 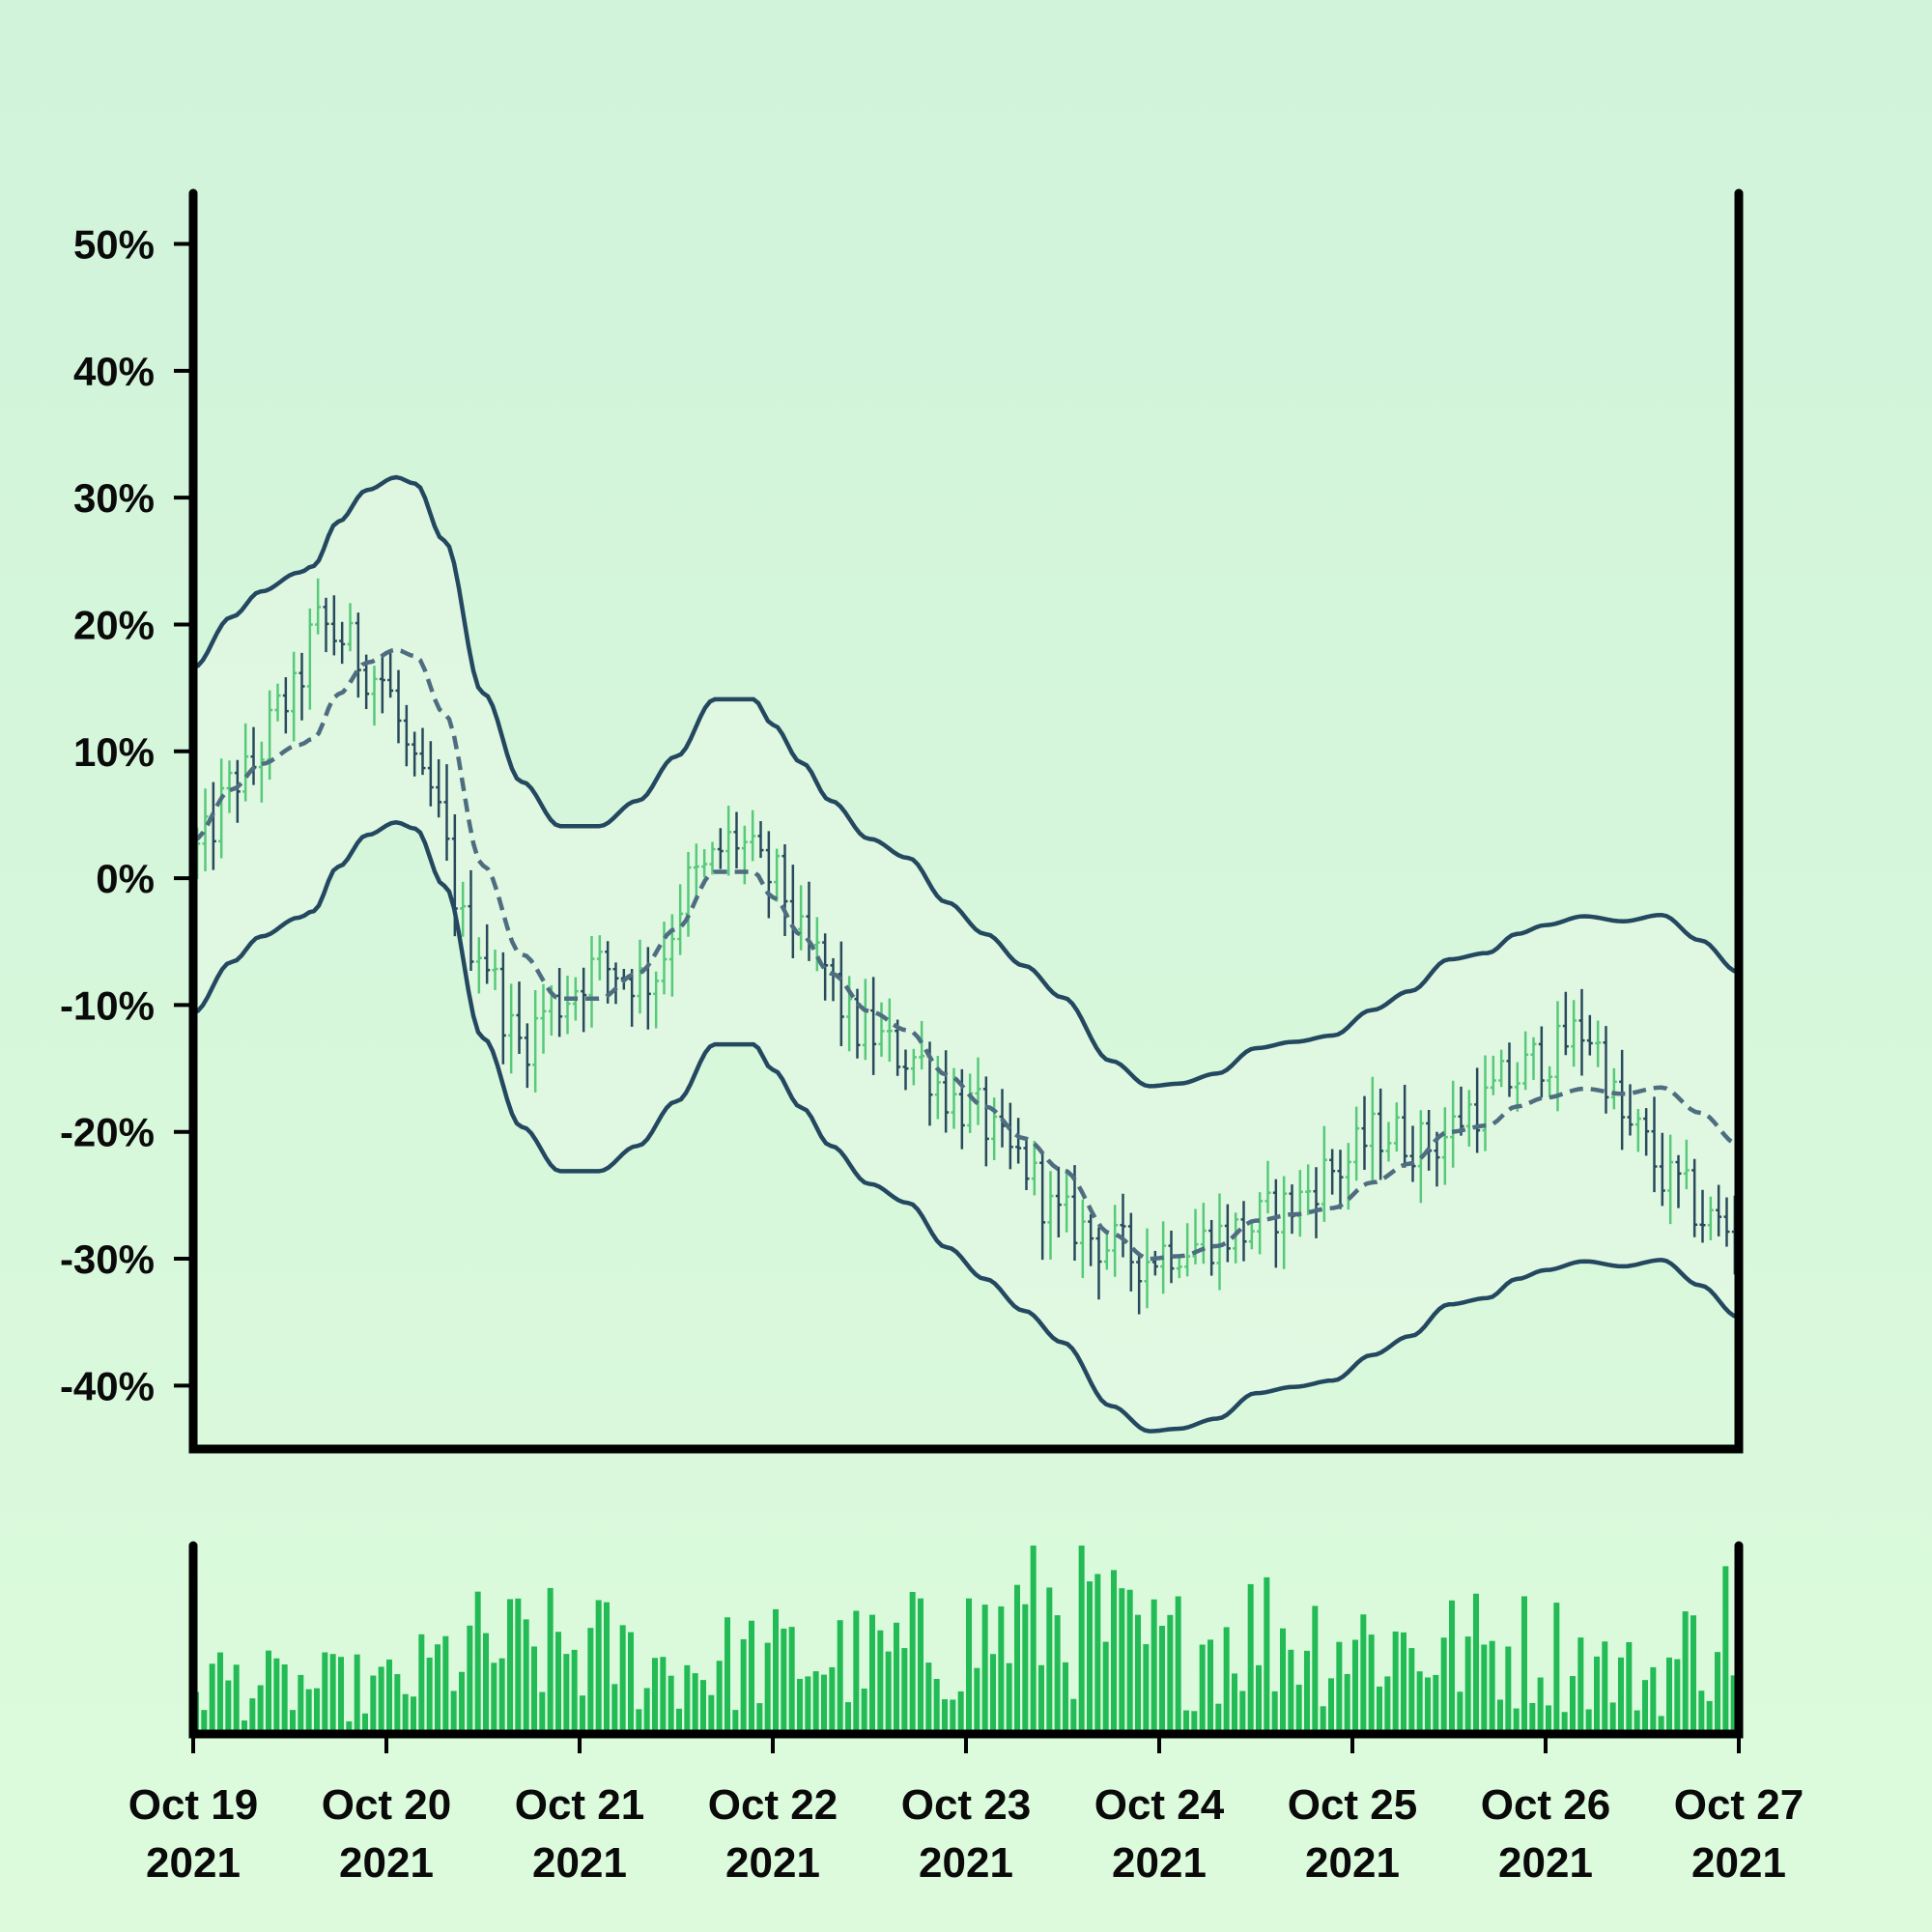 What do you see at coordinates (114, 498) in the screenshot?
I see `y-tick-label: 30%` at bounding box center [114, 498].